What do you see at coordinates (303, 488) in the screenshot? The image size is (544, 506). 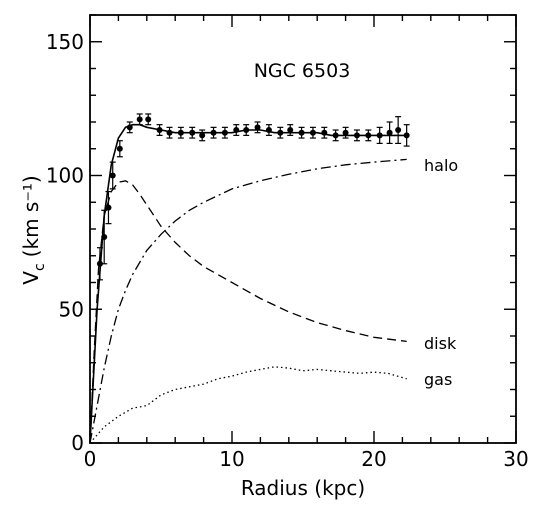 I see `x-axis-label: Radius (kpc)` at bounding box center [303, 488].